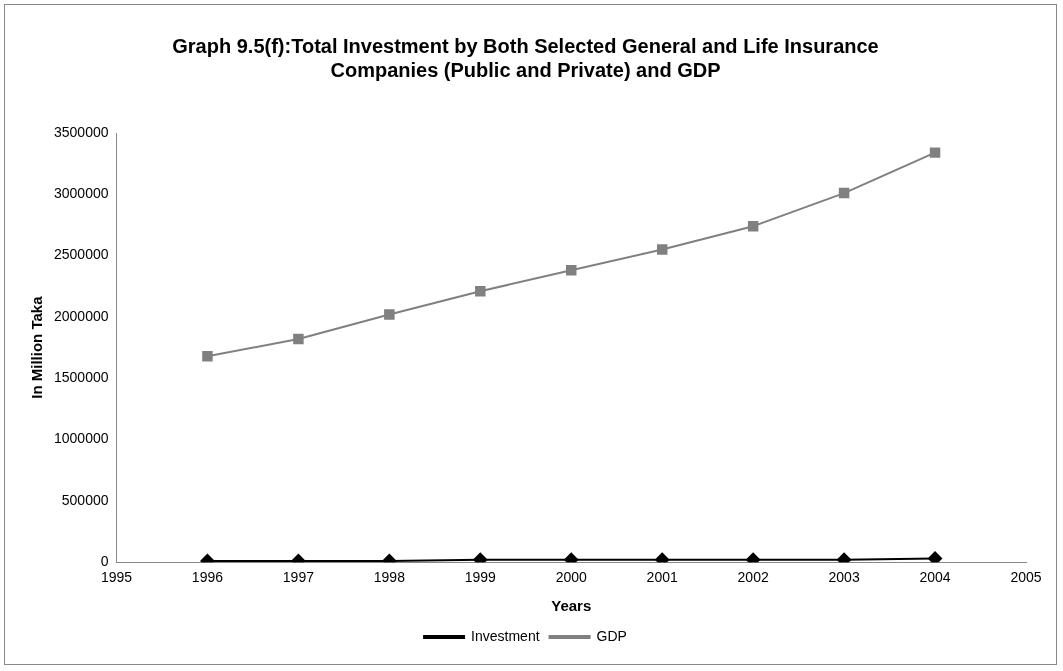 The width and height of the screenshot is (1063, 671). Describe the element at coordinates (81, 254) in the screenshot. I see `y-tick-label: 2500000` at that location.